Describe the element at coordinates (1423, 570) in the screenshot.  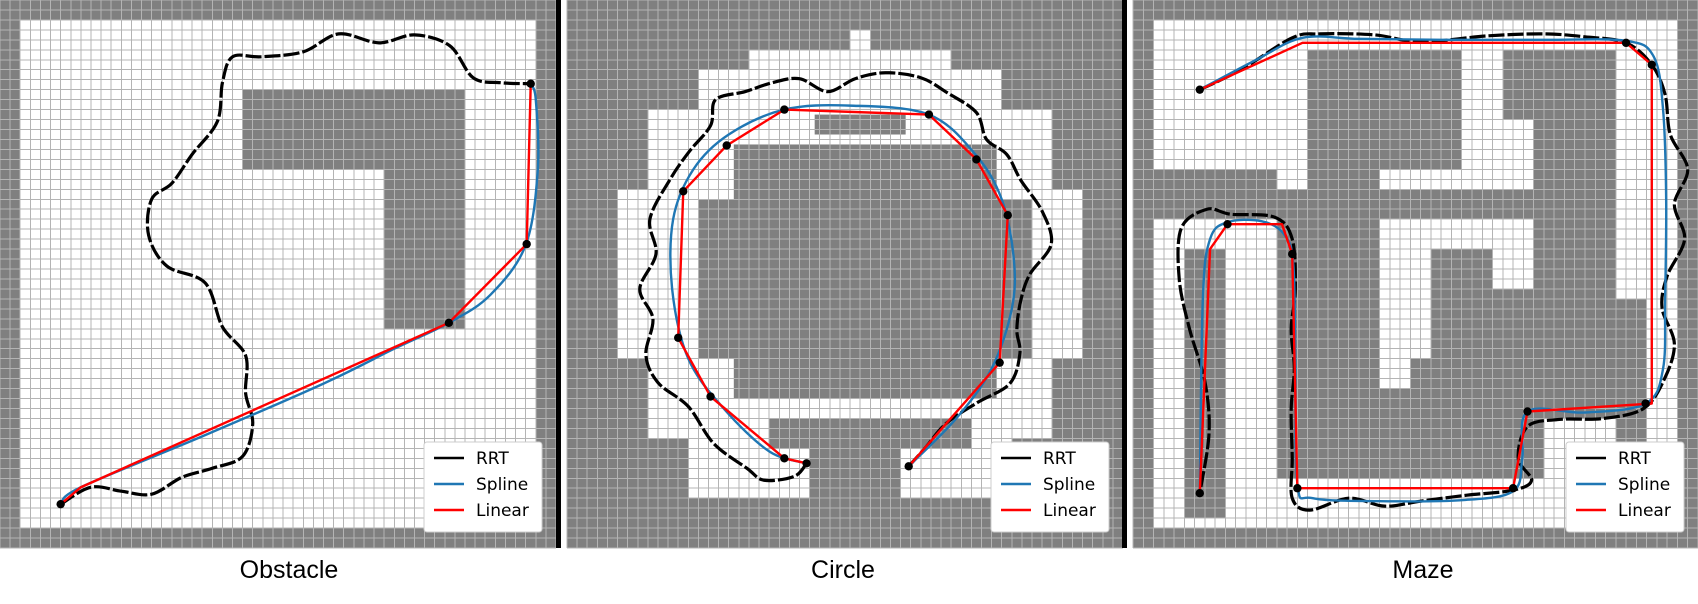
I see `caption-maze: Maze` at that location.